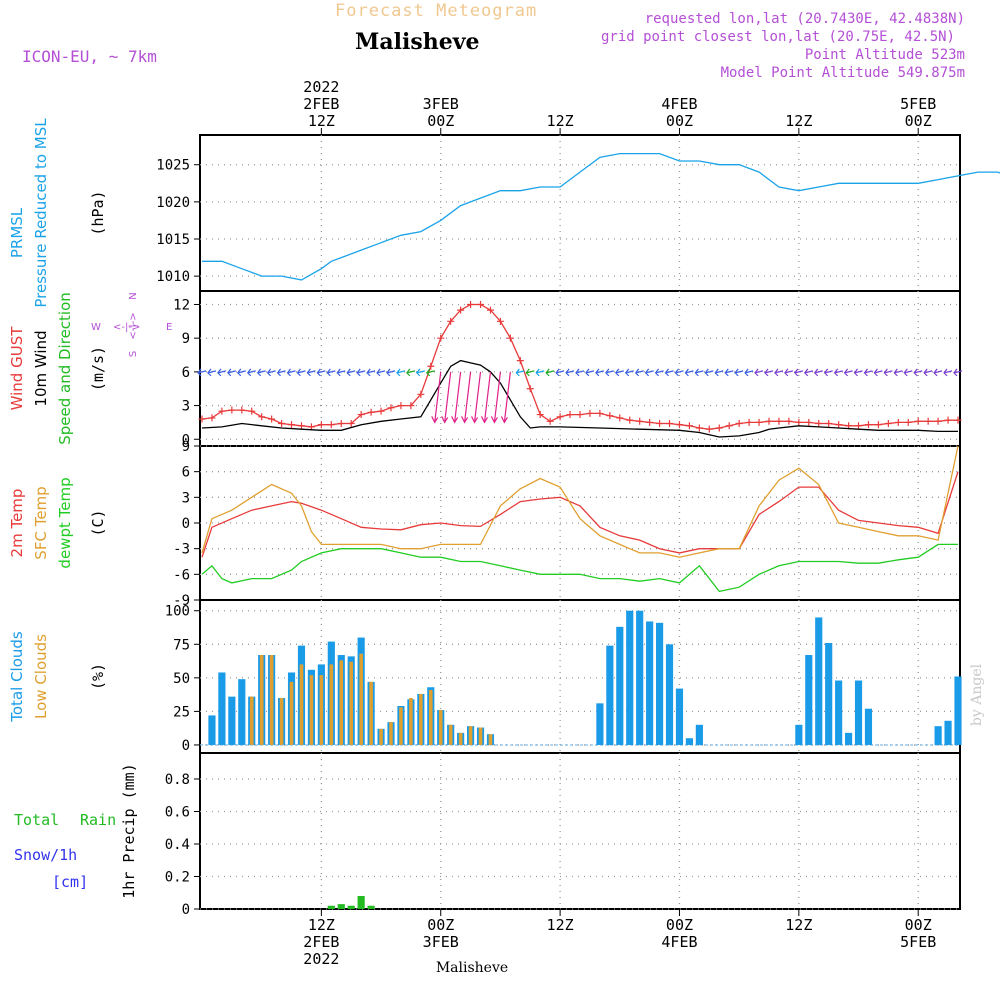 The image size is (1000, 1000). What do you see at coordinates (133, 295) in the screenshot?
I see `compass-n: N` at bounding box center [133, 295].